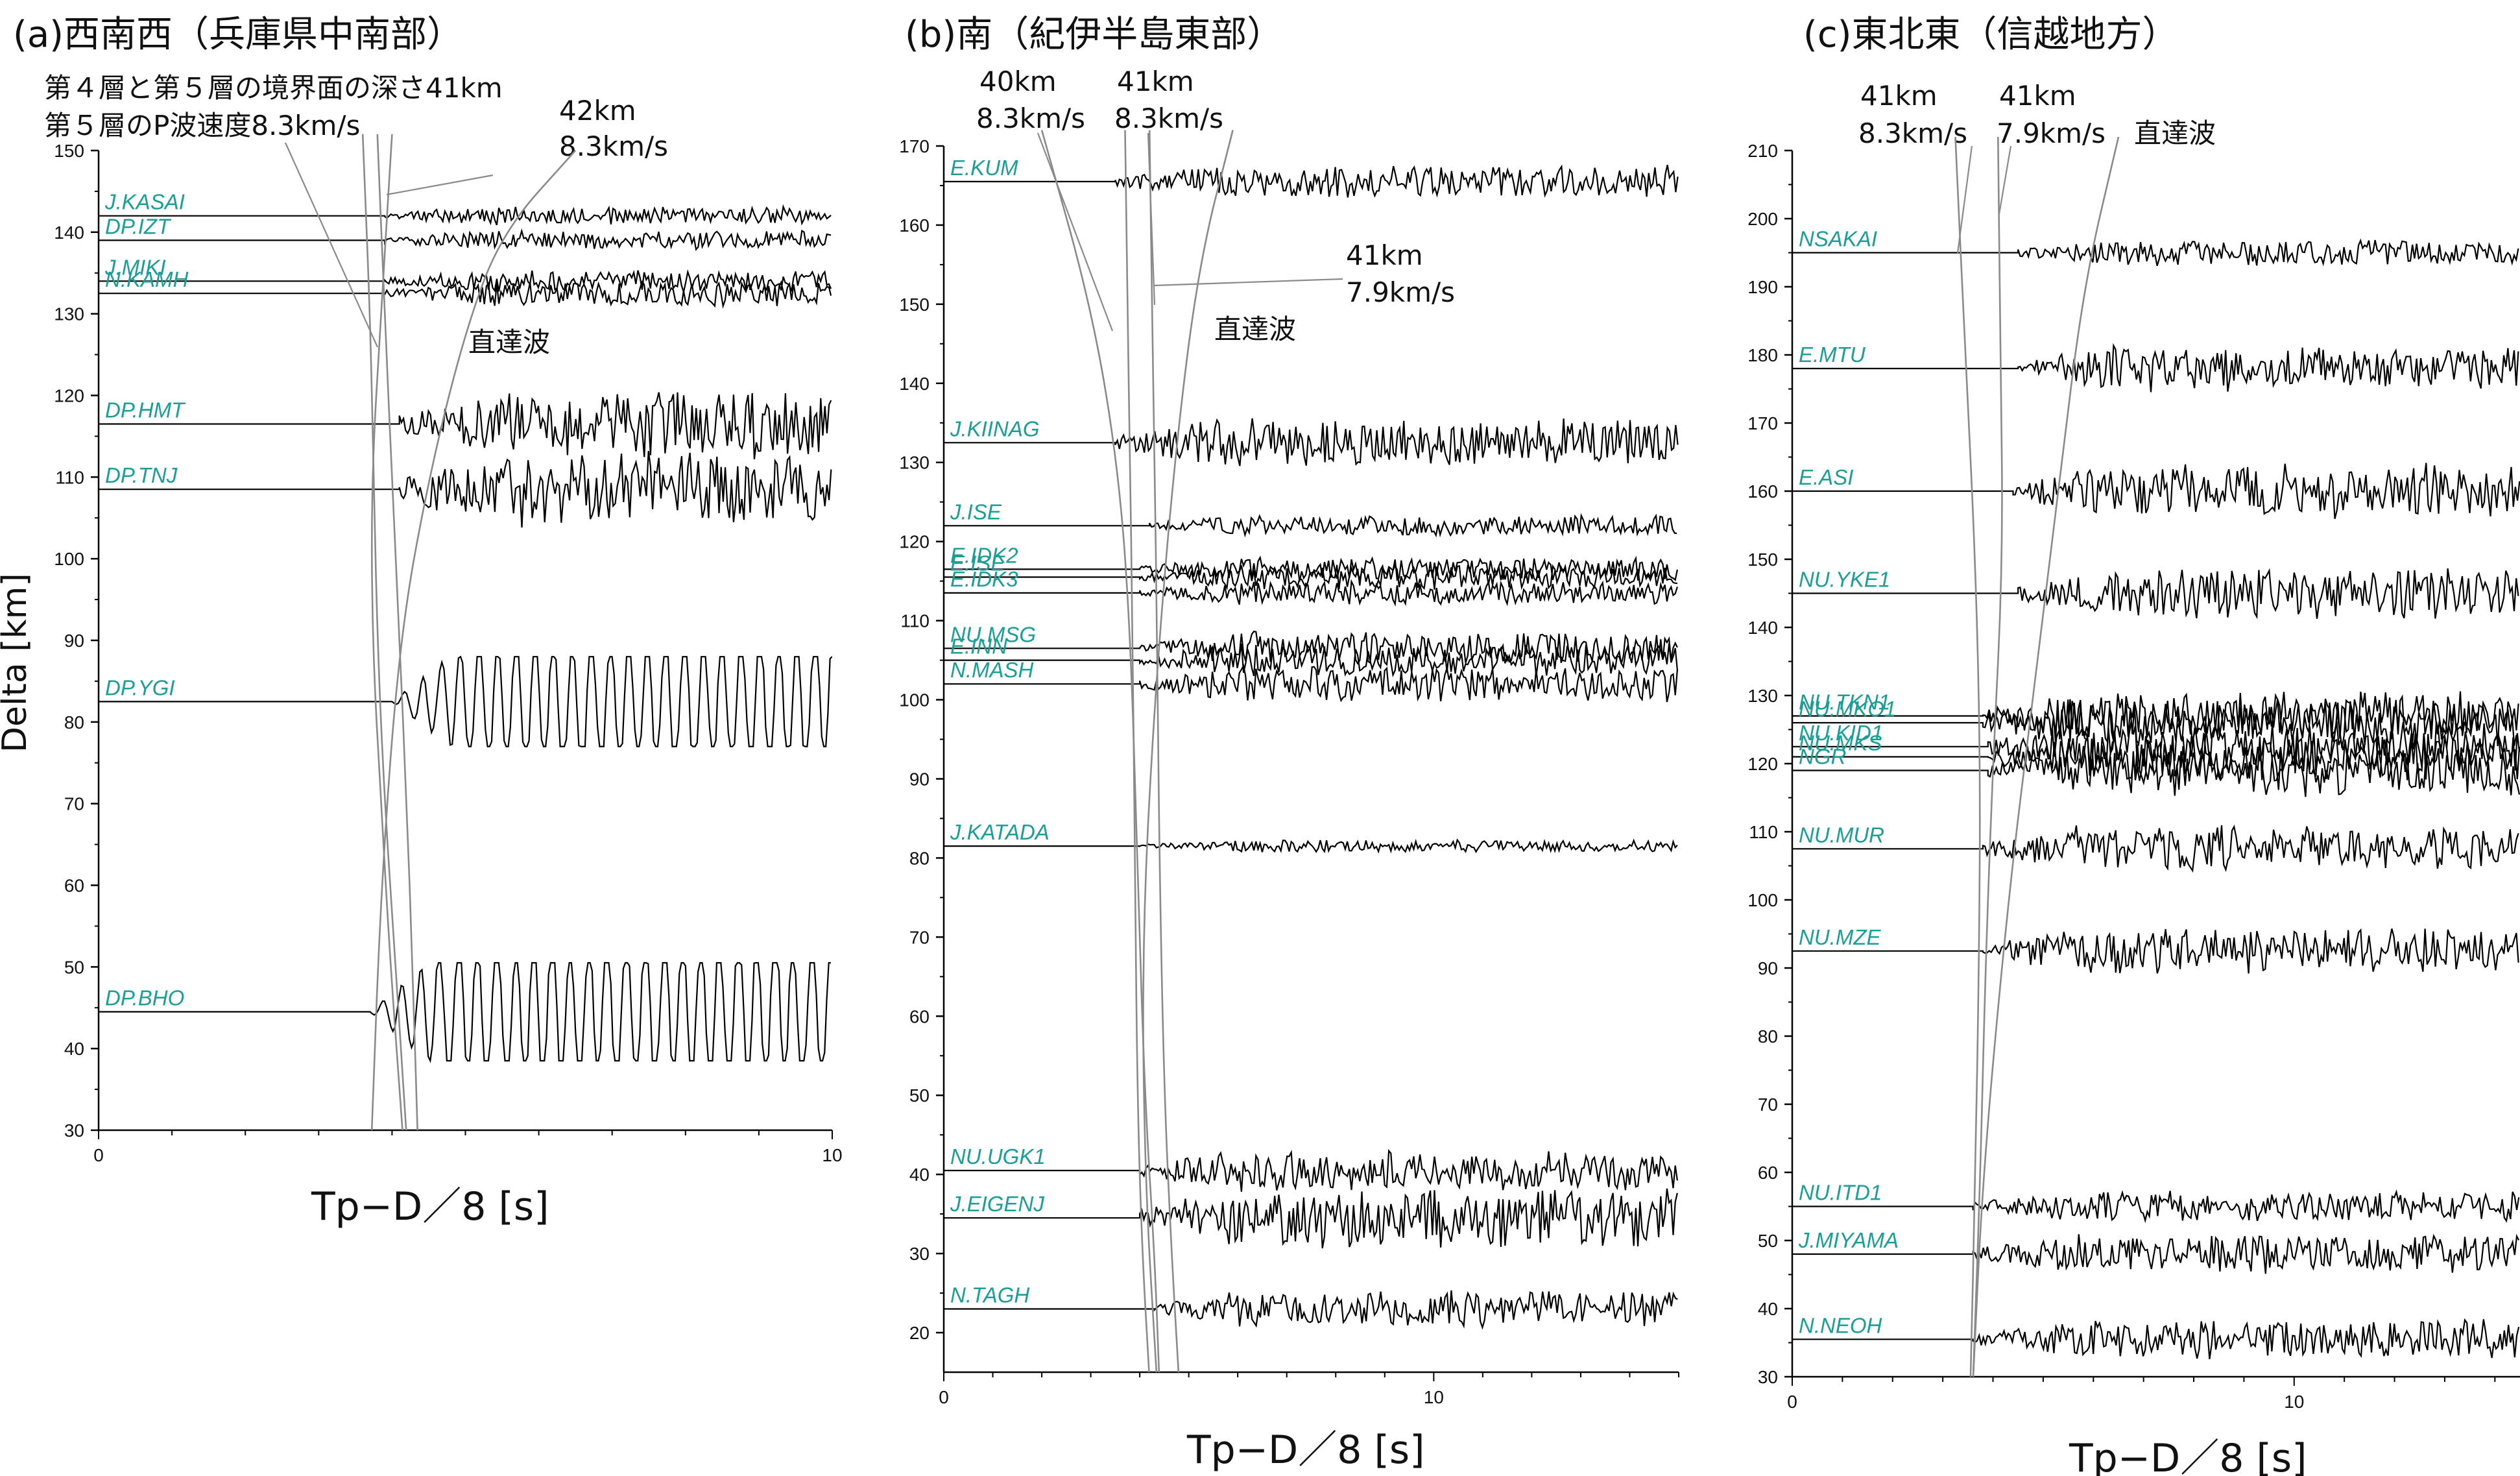 The image size is (2520, 1476). Describe the element at coordinates (2155, 723) in the screenshot. I see `trace-nu-mko1` at that location.